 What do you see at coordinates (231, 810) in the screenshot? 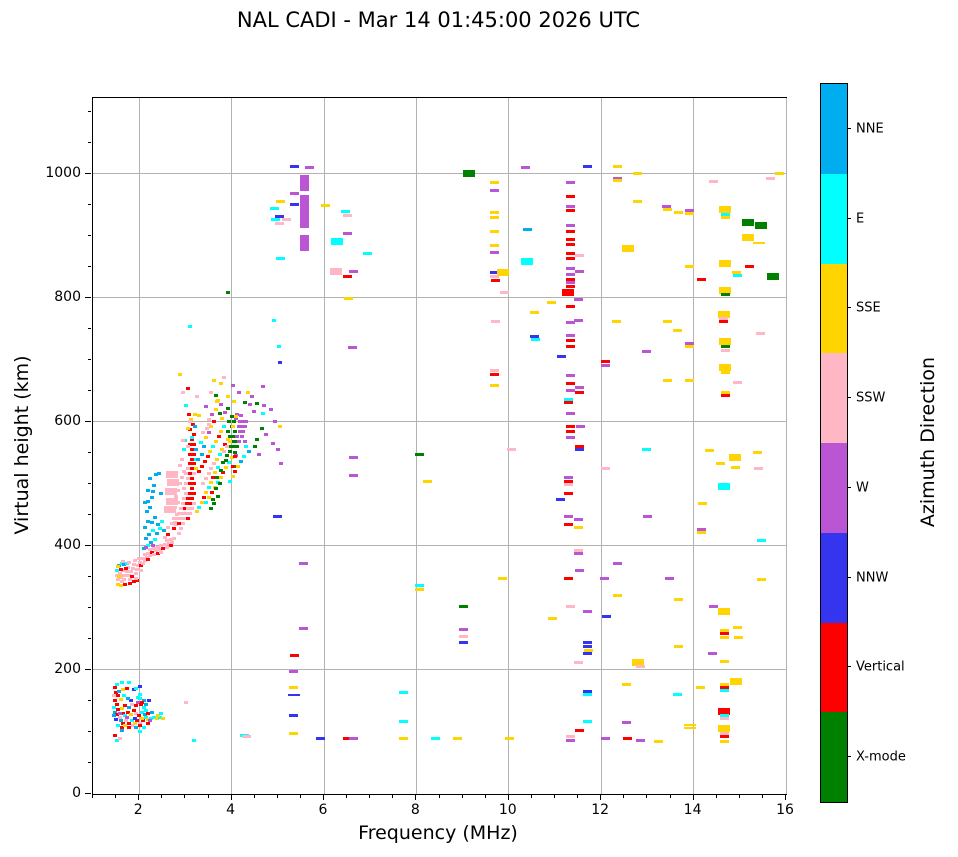
I see `x-tick-label: 4` at bounding box center [231, 810].